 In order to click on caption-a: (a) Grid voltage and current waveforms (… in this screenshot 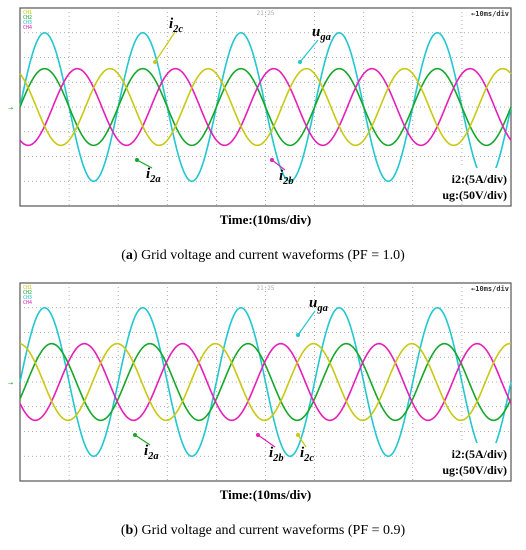, I will do `click(263, 255)`.